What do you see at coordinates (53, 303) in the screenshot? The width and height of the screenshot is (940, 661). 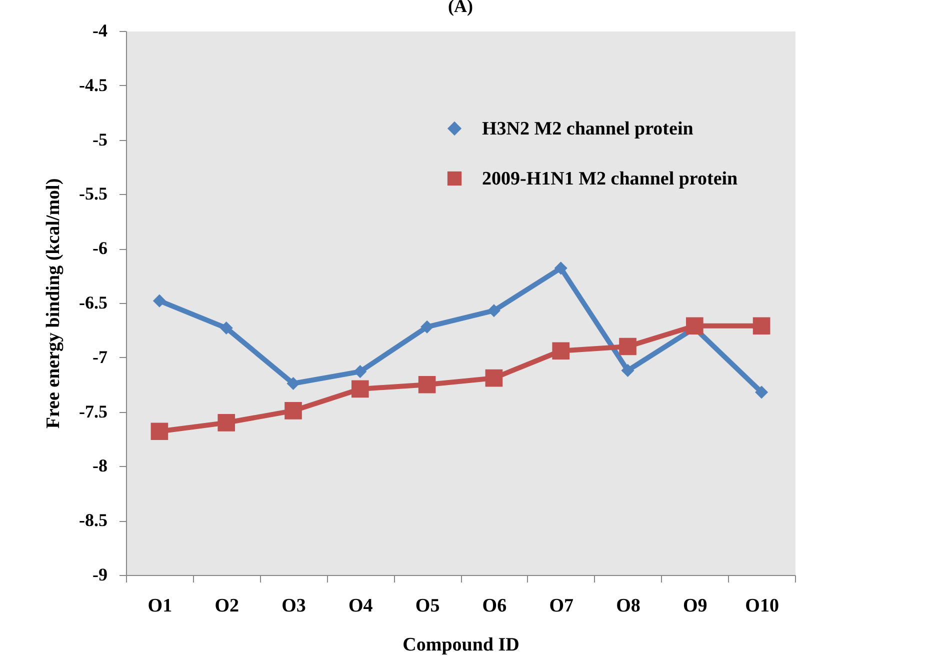 I see `y-axis-title: Free energy binding (kcal/mol)` at bounding box center [53, 303].